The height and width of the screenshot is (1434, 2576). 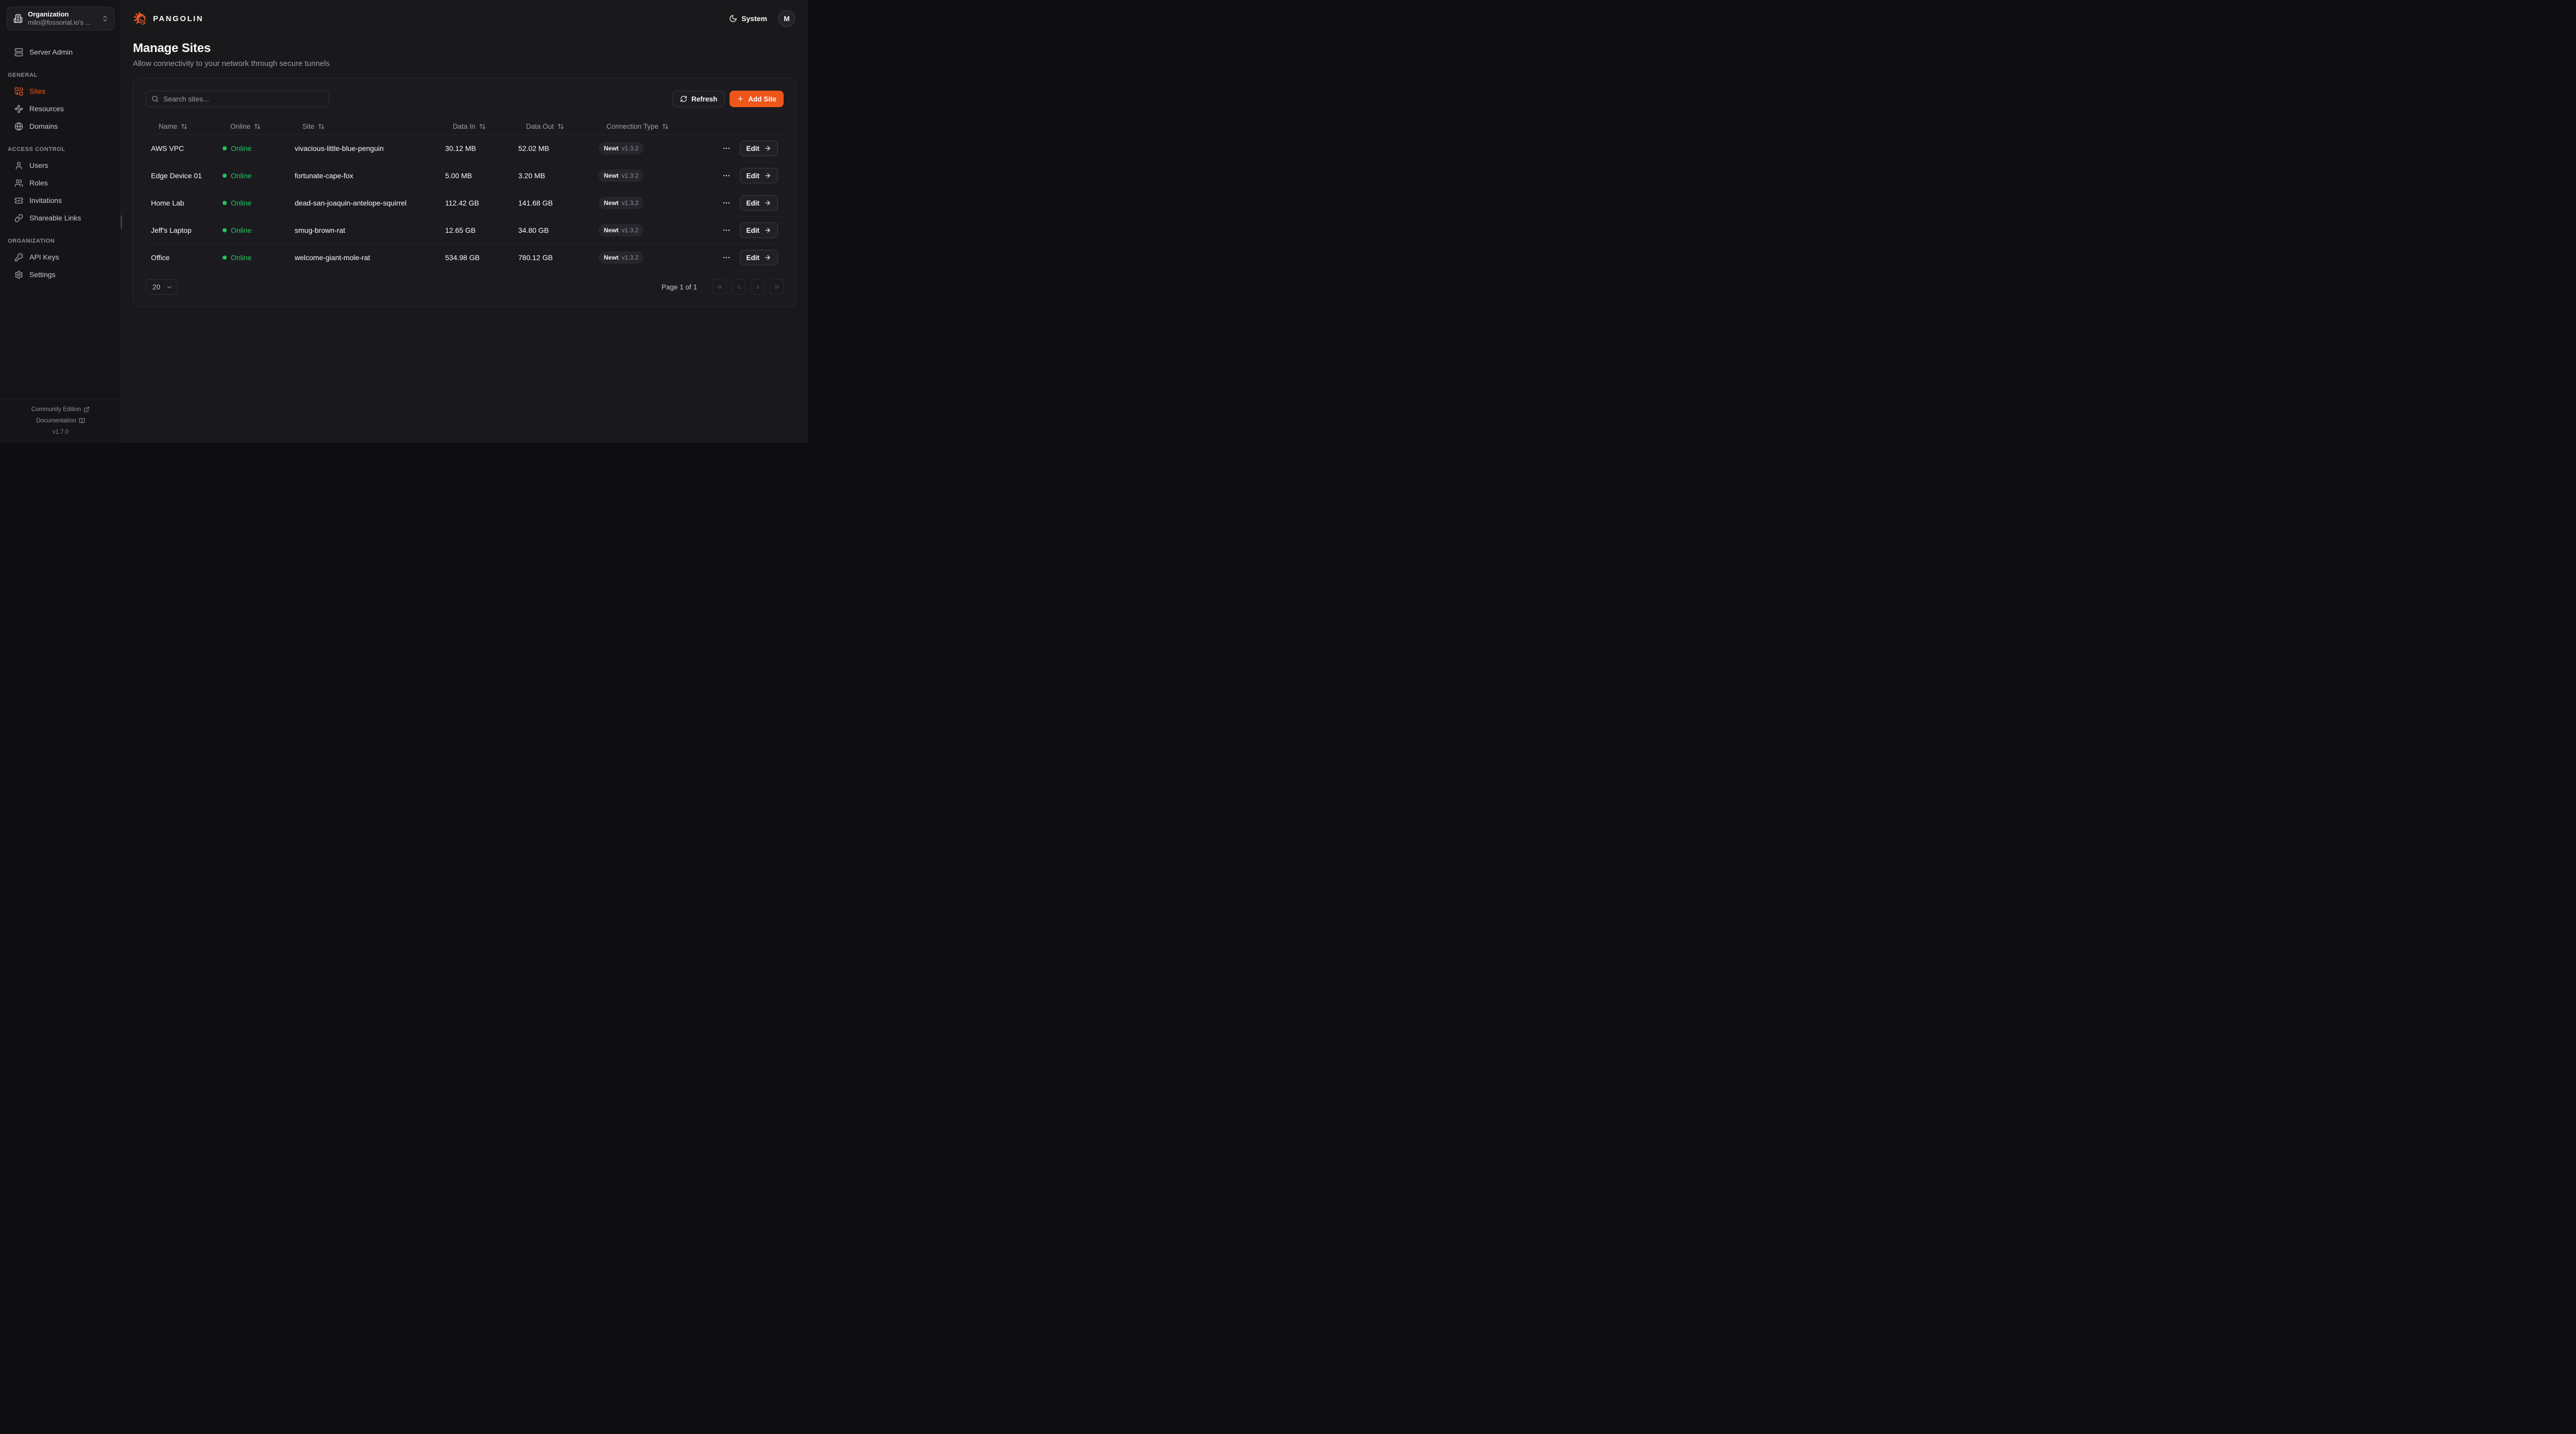 What do you see at coordinates (476, 126) in the screenshot?
I see `column-header-data-in: Data In` at bounding box center [476, 126].